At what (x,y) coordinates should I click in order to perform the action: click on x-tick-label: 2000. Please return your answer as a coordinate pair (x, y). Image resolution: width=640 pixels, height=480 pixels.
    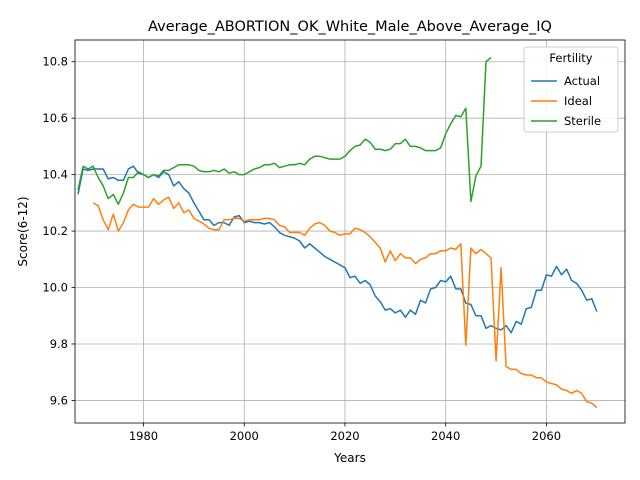
    Looking at the image, I should click on (244, 436).